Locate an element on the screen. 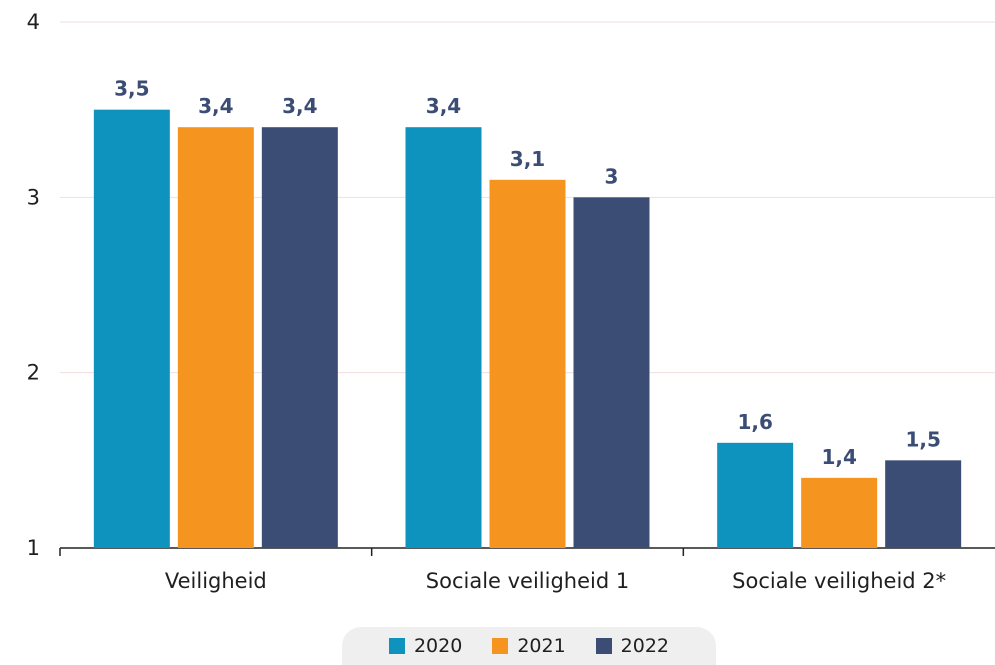 This screenshot has height=665, width=995. y-tick-label-1: 1 is located at coordinates (33, 548).